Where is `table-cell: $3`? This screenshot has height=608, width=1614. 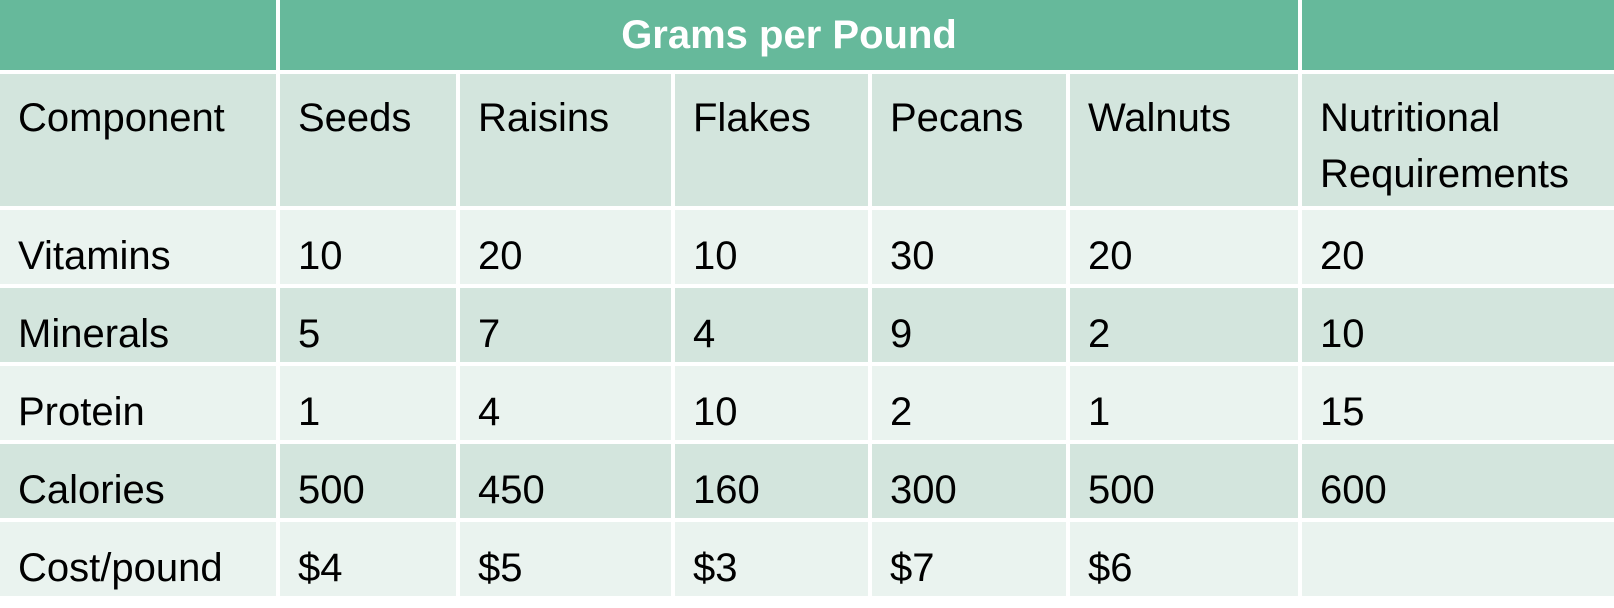
table-cell: $3 is located at coordinates (773, 561).